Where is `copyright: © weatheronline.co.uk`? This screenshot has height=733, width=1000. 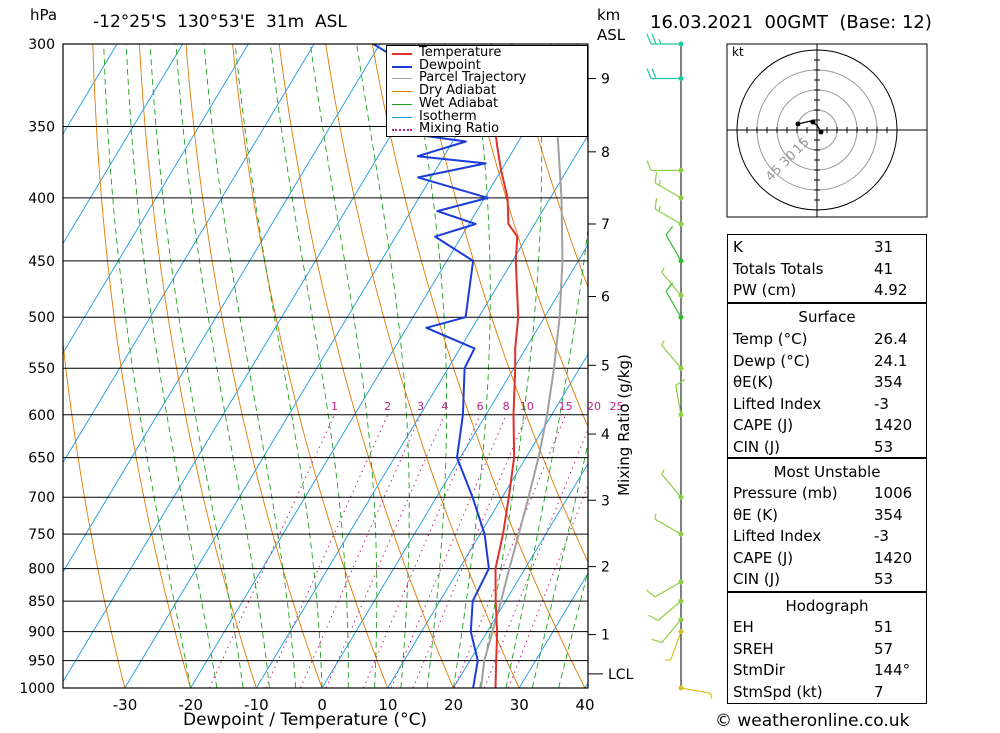
copyright: © weatheronline.co.uk is located at coordinates (812, 721).